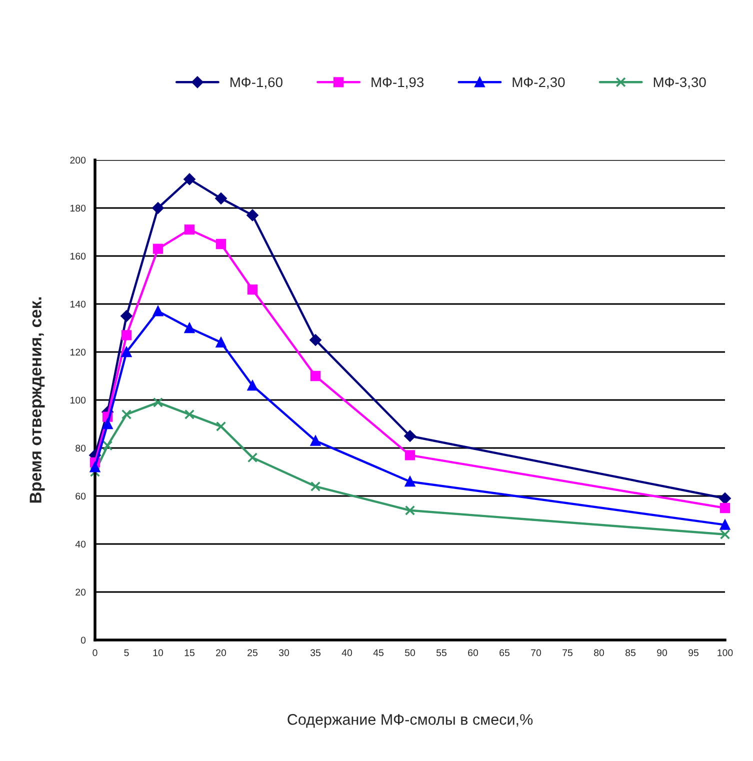 Image resolution: width=753 pixels, height=761 pixels. I want to click on legend-label: МФ-3,30, so click(680, 83).